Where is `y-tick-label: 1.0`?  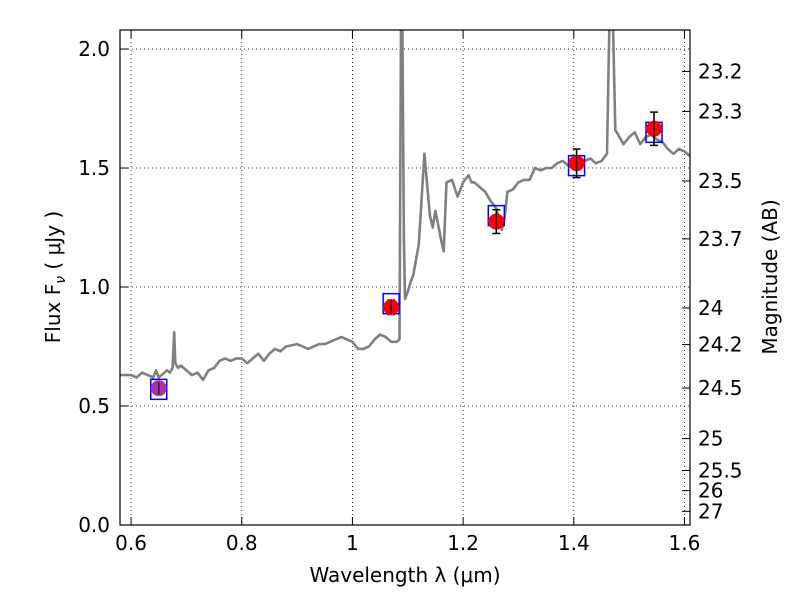
y-tick-label: 1.0 is located at coordinates (94, 287).